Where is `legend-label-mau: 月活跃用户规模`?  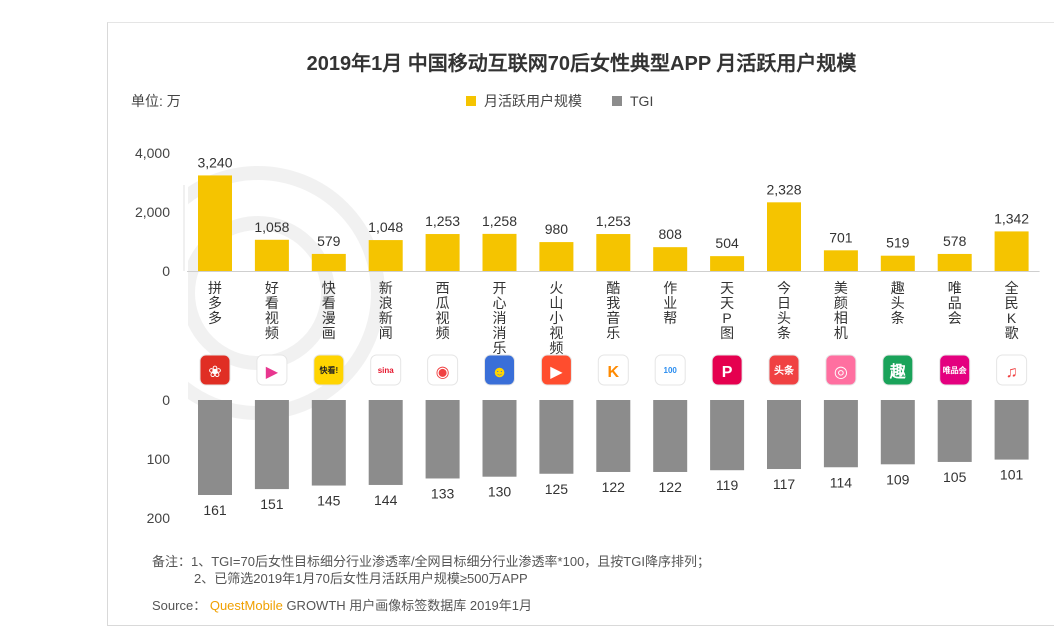 legend-label-mau: 月活跃用户规模 is located at coordinates (533, 101).